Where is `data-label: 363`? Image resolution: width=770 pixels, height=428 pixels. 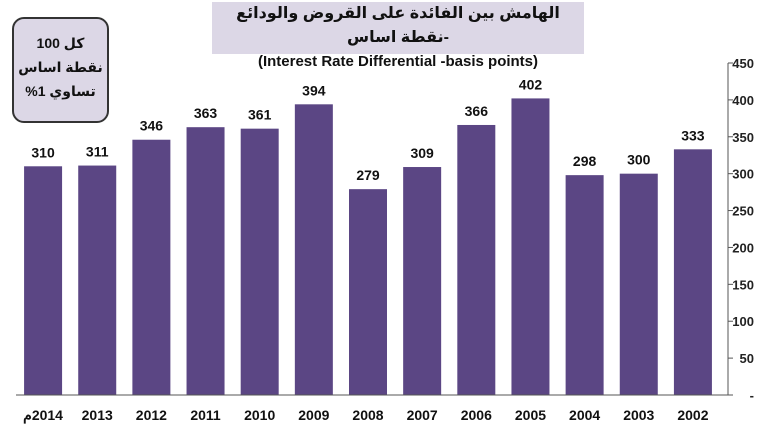
data-label: 363 is located at coordinates (206, 113).